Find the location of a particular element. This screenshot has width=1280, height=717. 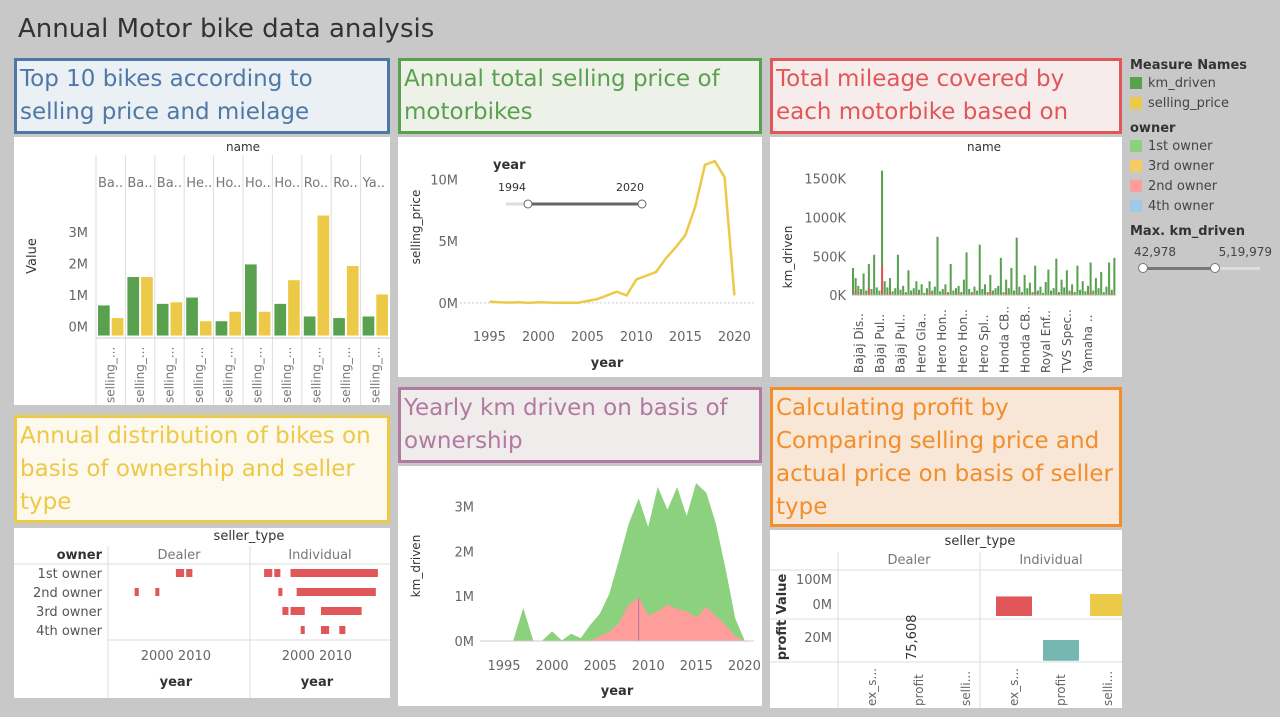

selling-price-line is located at coordinates (612, 232).